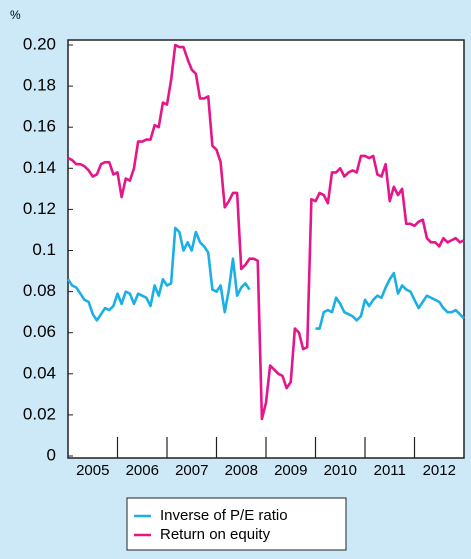 The image size is (471, 559). What do you see at coordinates (39, 126) in the screenshot?
I see `y-tick-label: 0.16` at bounding box center [39, 126].